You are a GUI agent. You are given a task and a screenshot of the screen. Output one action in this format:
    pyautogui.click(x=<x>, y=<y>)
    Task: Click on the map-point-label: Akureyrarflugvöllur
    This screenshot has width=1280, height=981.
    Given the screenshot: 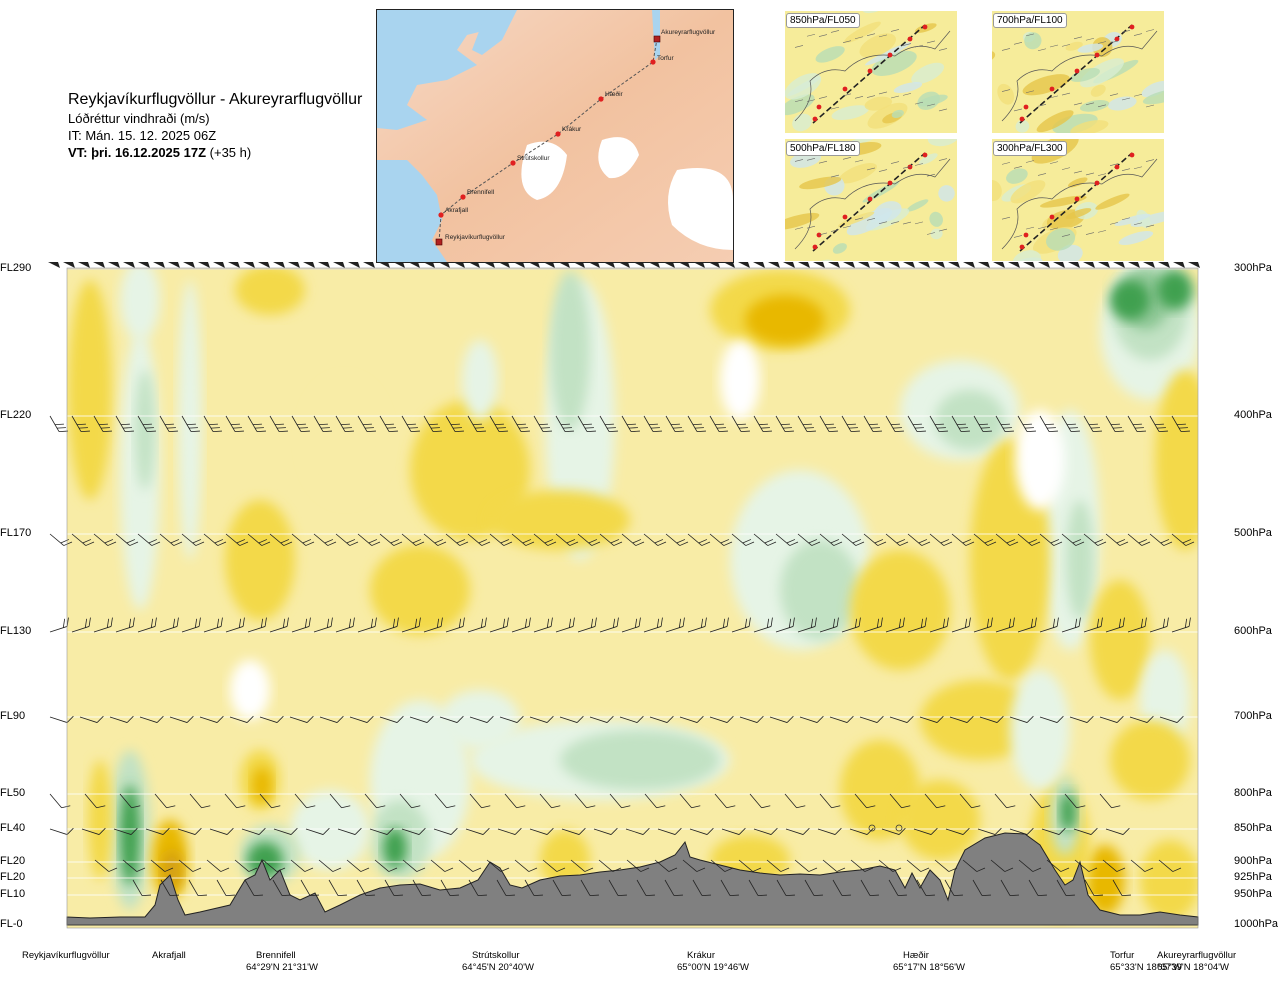 What is the action you would take?
    pyautogui.click(x=688, y=32)
    